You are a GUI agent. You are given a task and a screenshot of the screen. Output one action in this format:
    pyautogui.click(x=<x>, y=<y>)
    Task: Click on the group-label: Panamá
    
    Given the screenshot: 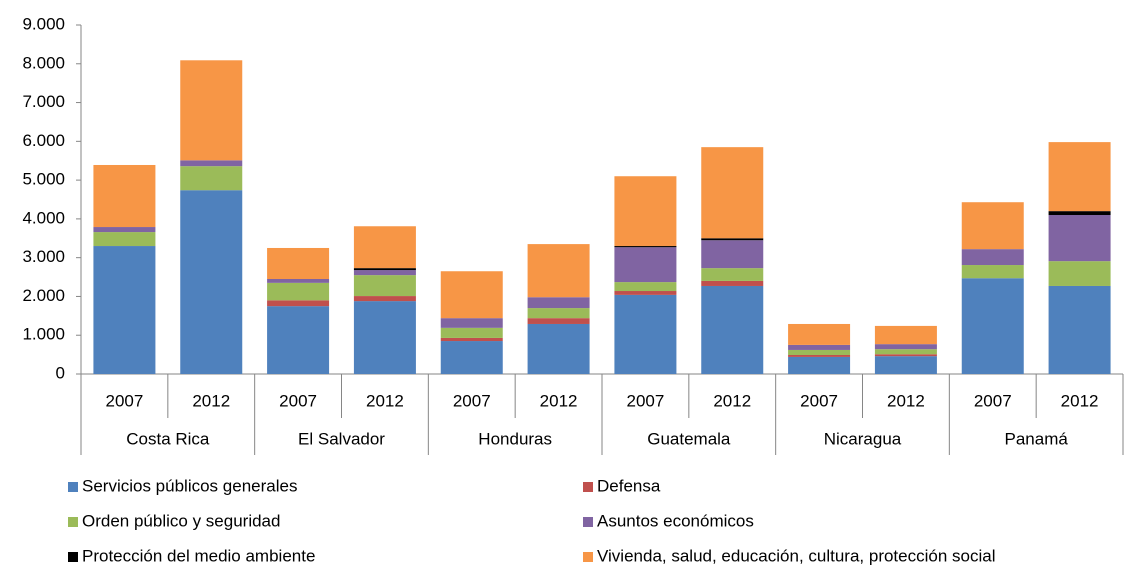 What is the action you would take?
    pyautogui.click(x=1037, y=438)
    